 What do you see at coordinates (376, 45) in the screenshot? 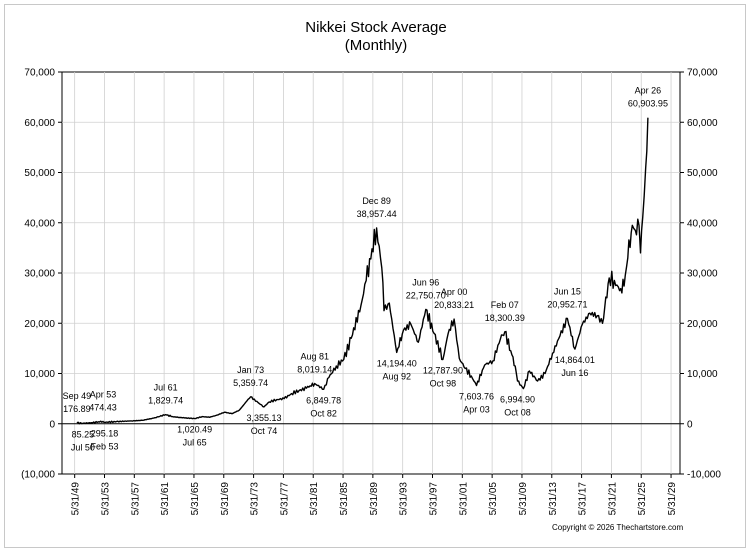
I see `chart-subtitle: (Monthly)` at bounding box center [376, 45].